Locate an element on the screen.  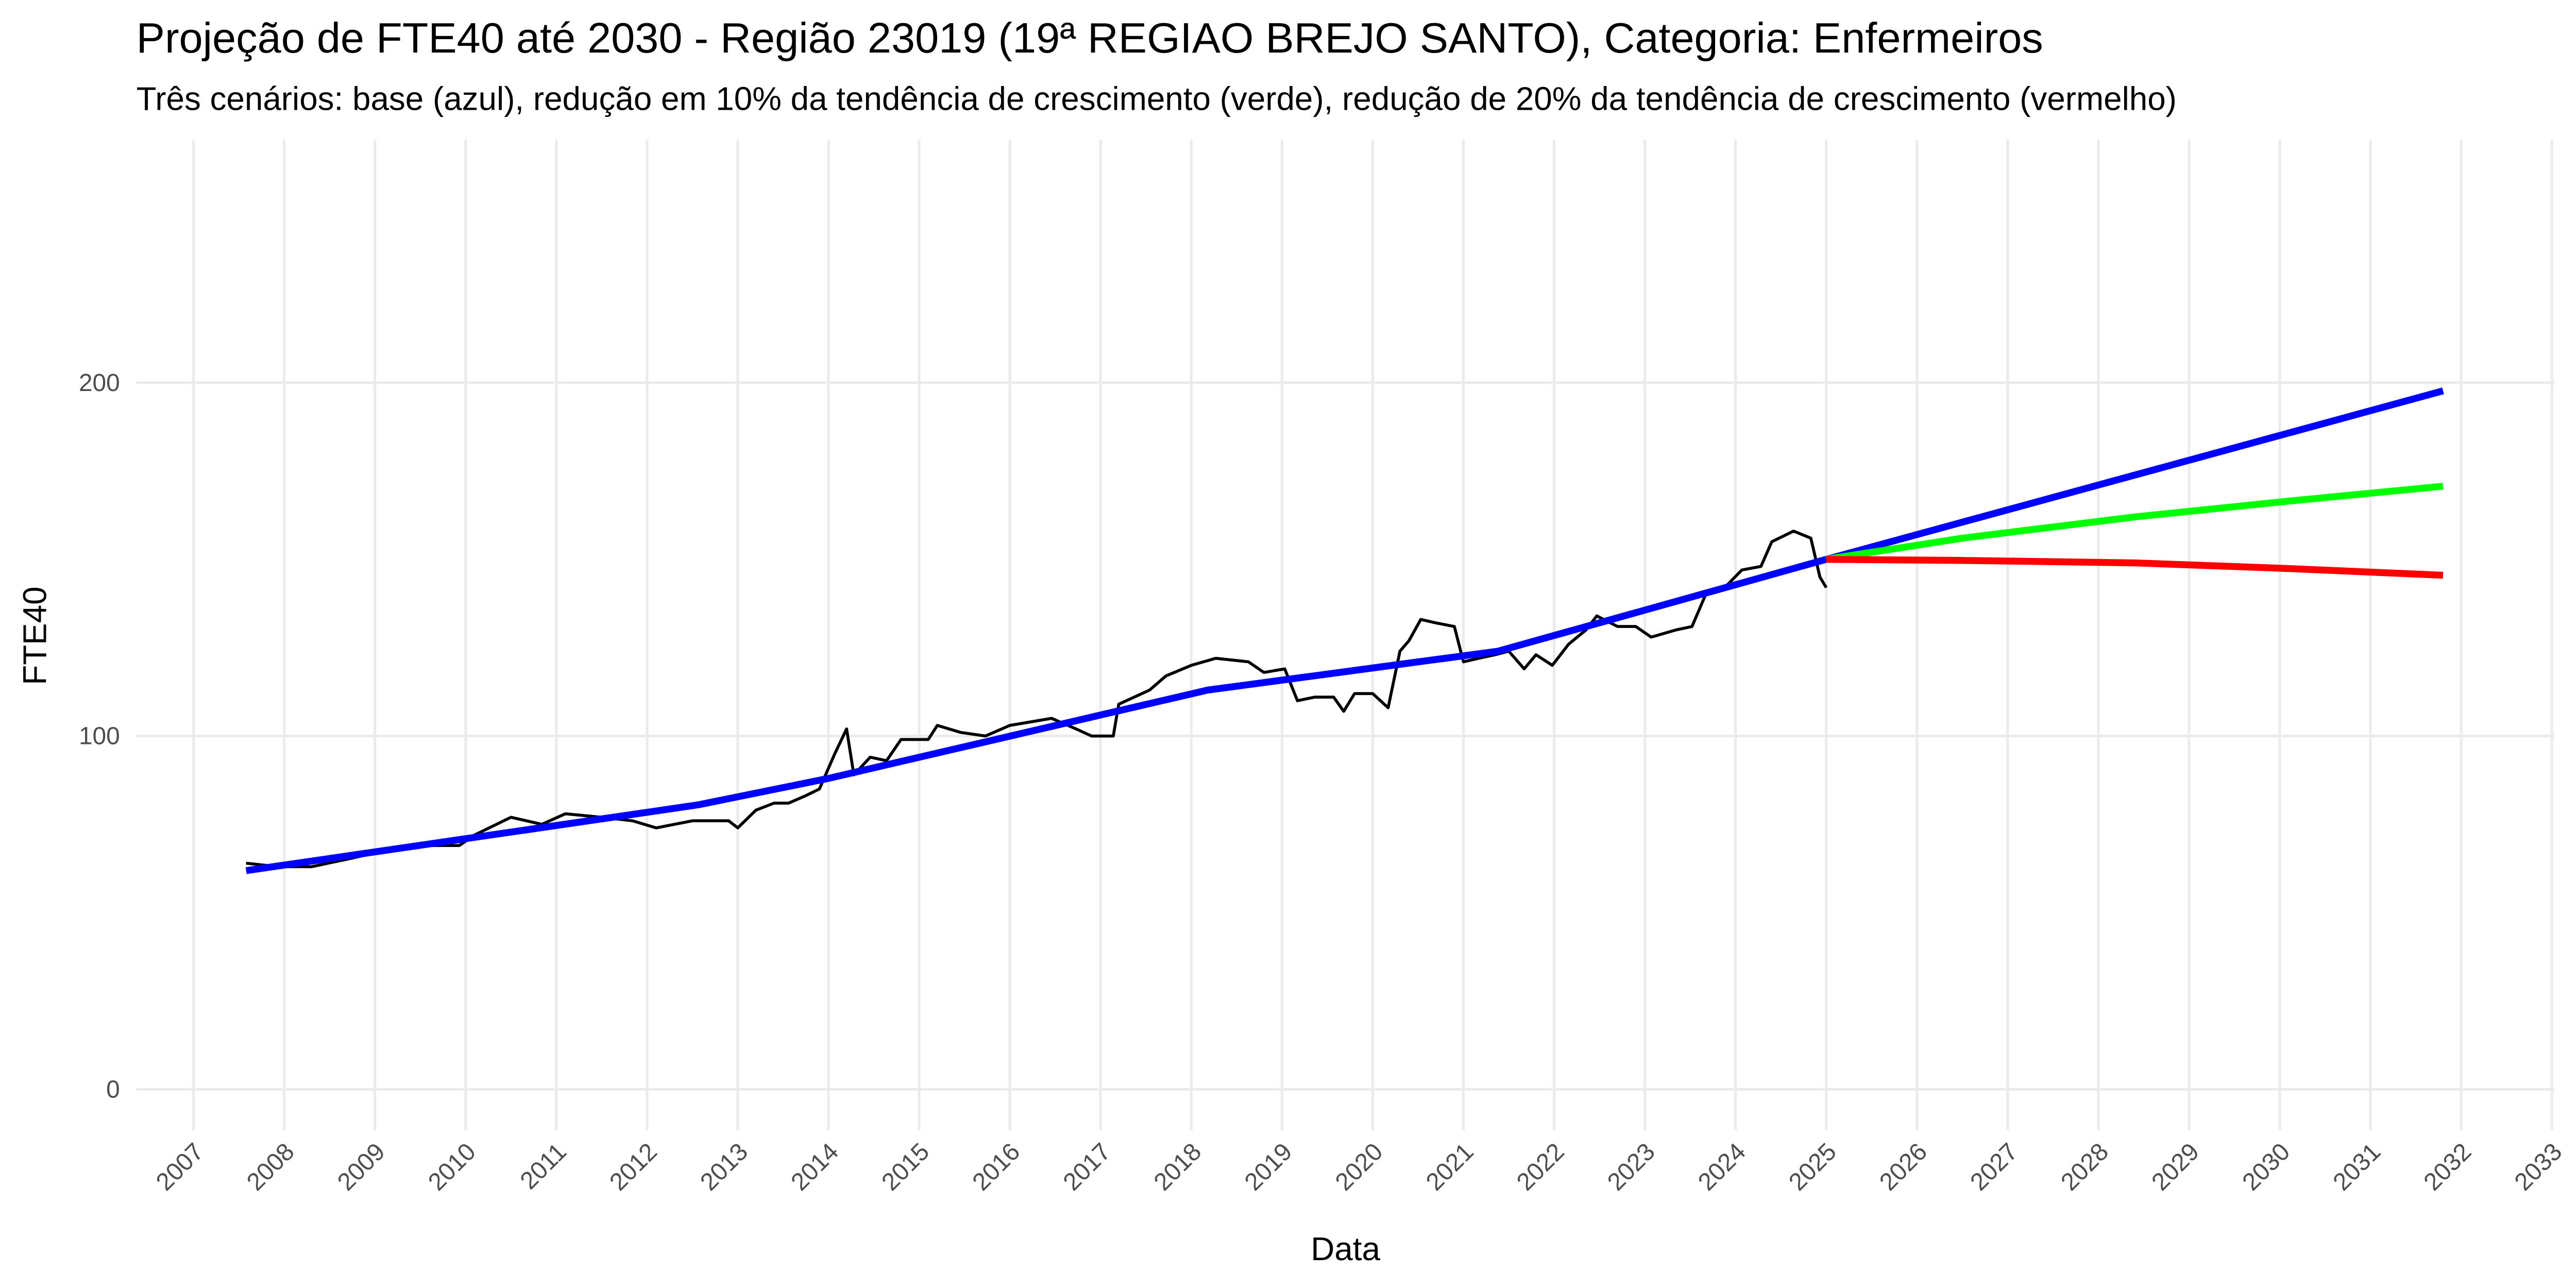
x-tick-label: 2017 is located at coordinates (1087, 1167).